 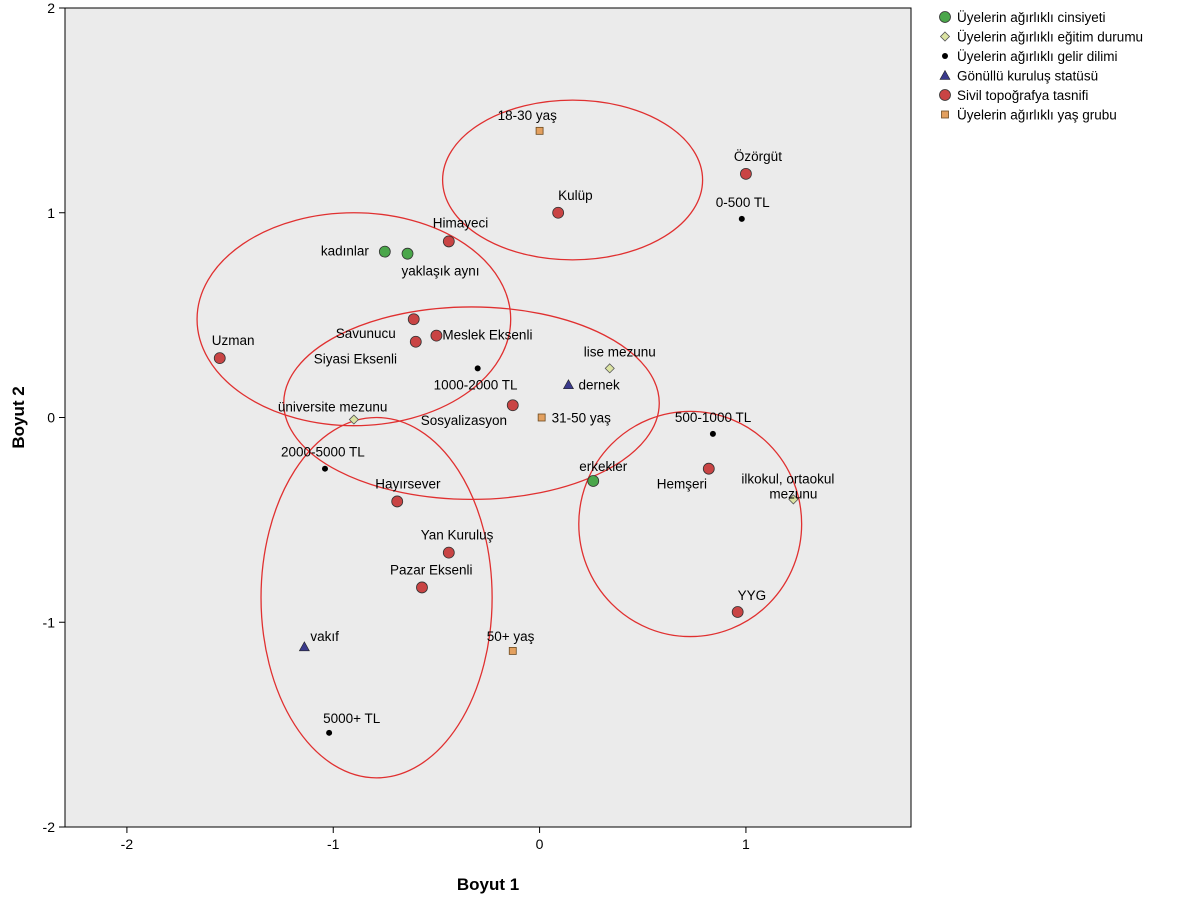 I want to click on y-tick-label: -1, so click(x=49, y=622).